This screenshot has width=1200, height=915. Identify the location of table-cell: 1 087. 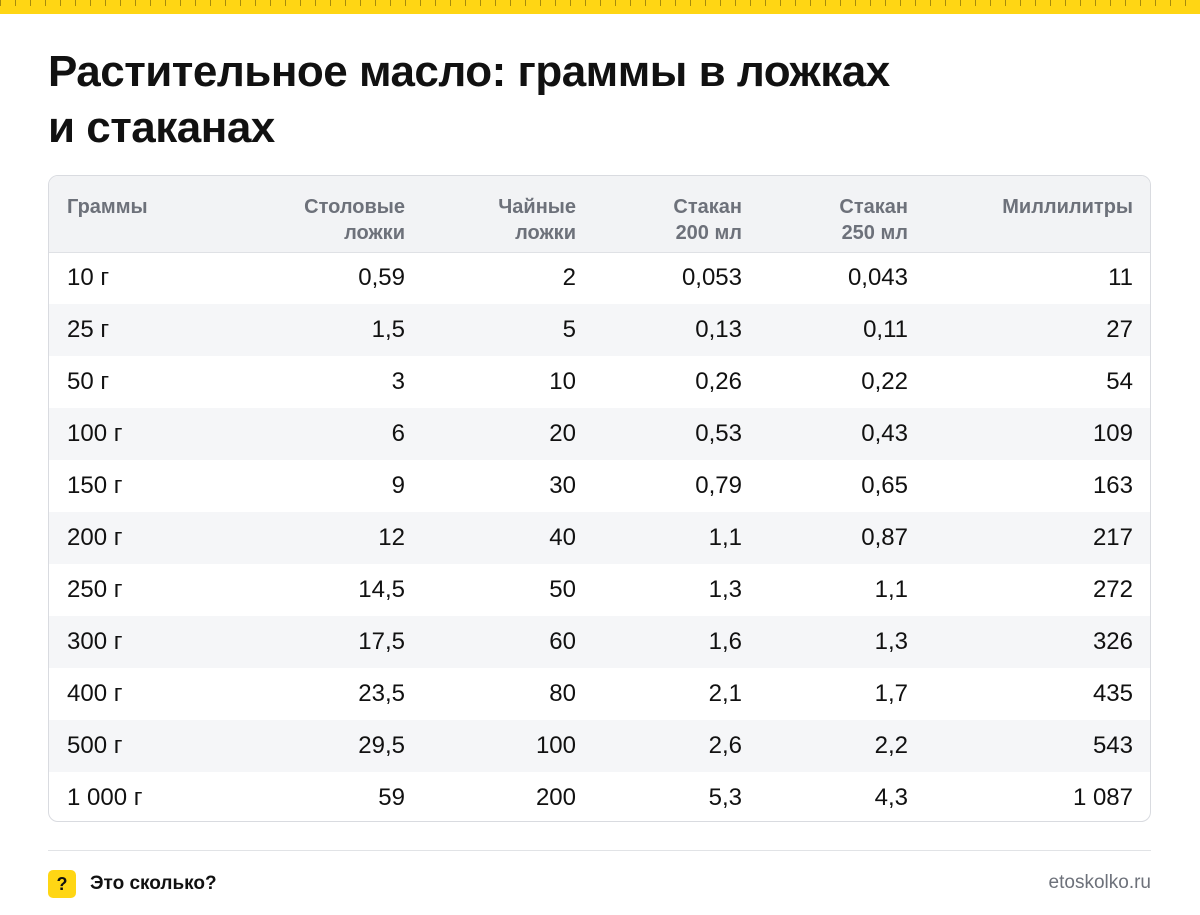
(1102, 797).